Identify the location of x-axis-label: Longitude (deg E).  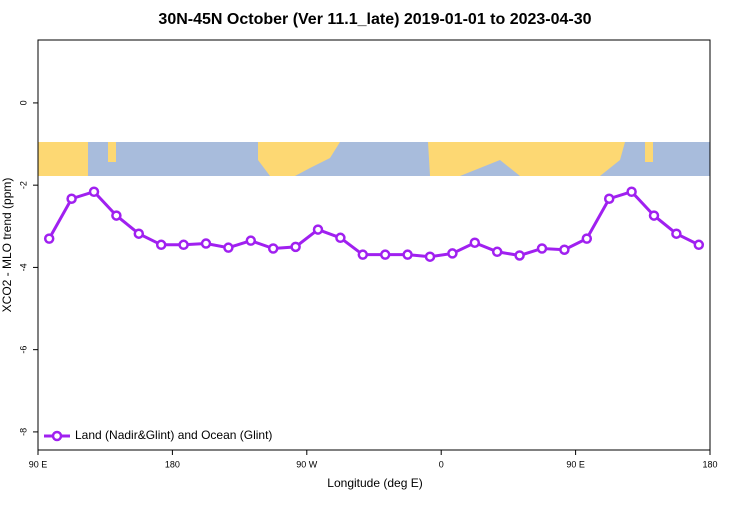
(374, 483).